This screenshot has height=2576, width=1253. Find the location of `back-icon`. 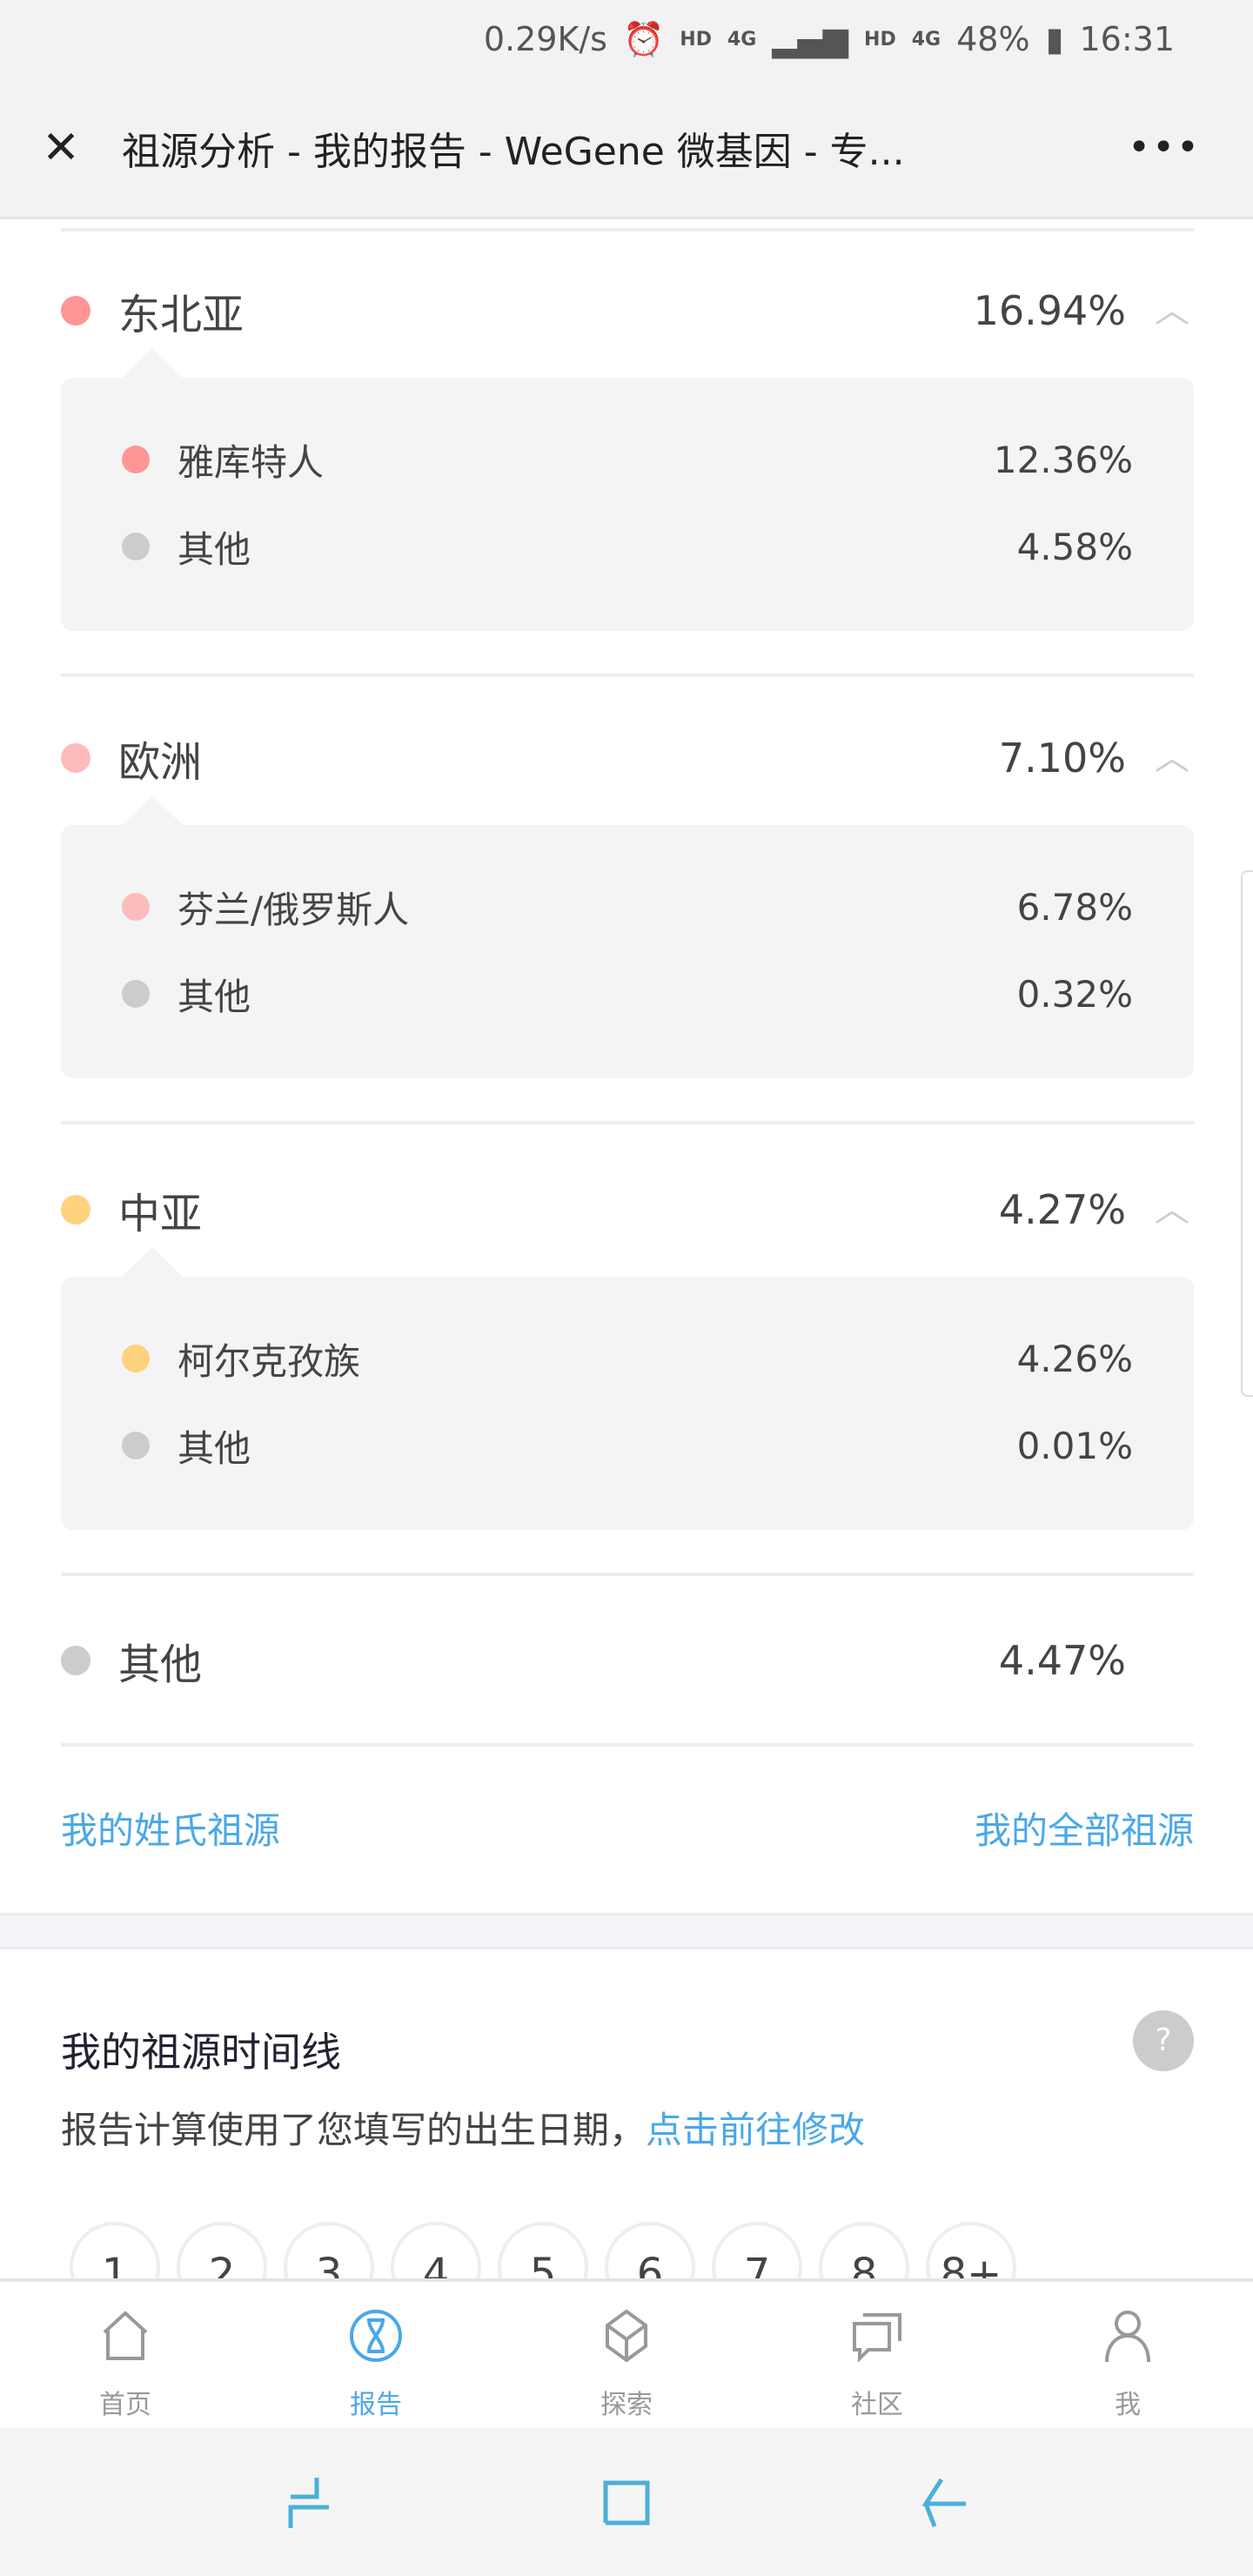

back-icon is located at coordinates (943, 2502).